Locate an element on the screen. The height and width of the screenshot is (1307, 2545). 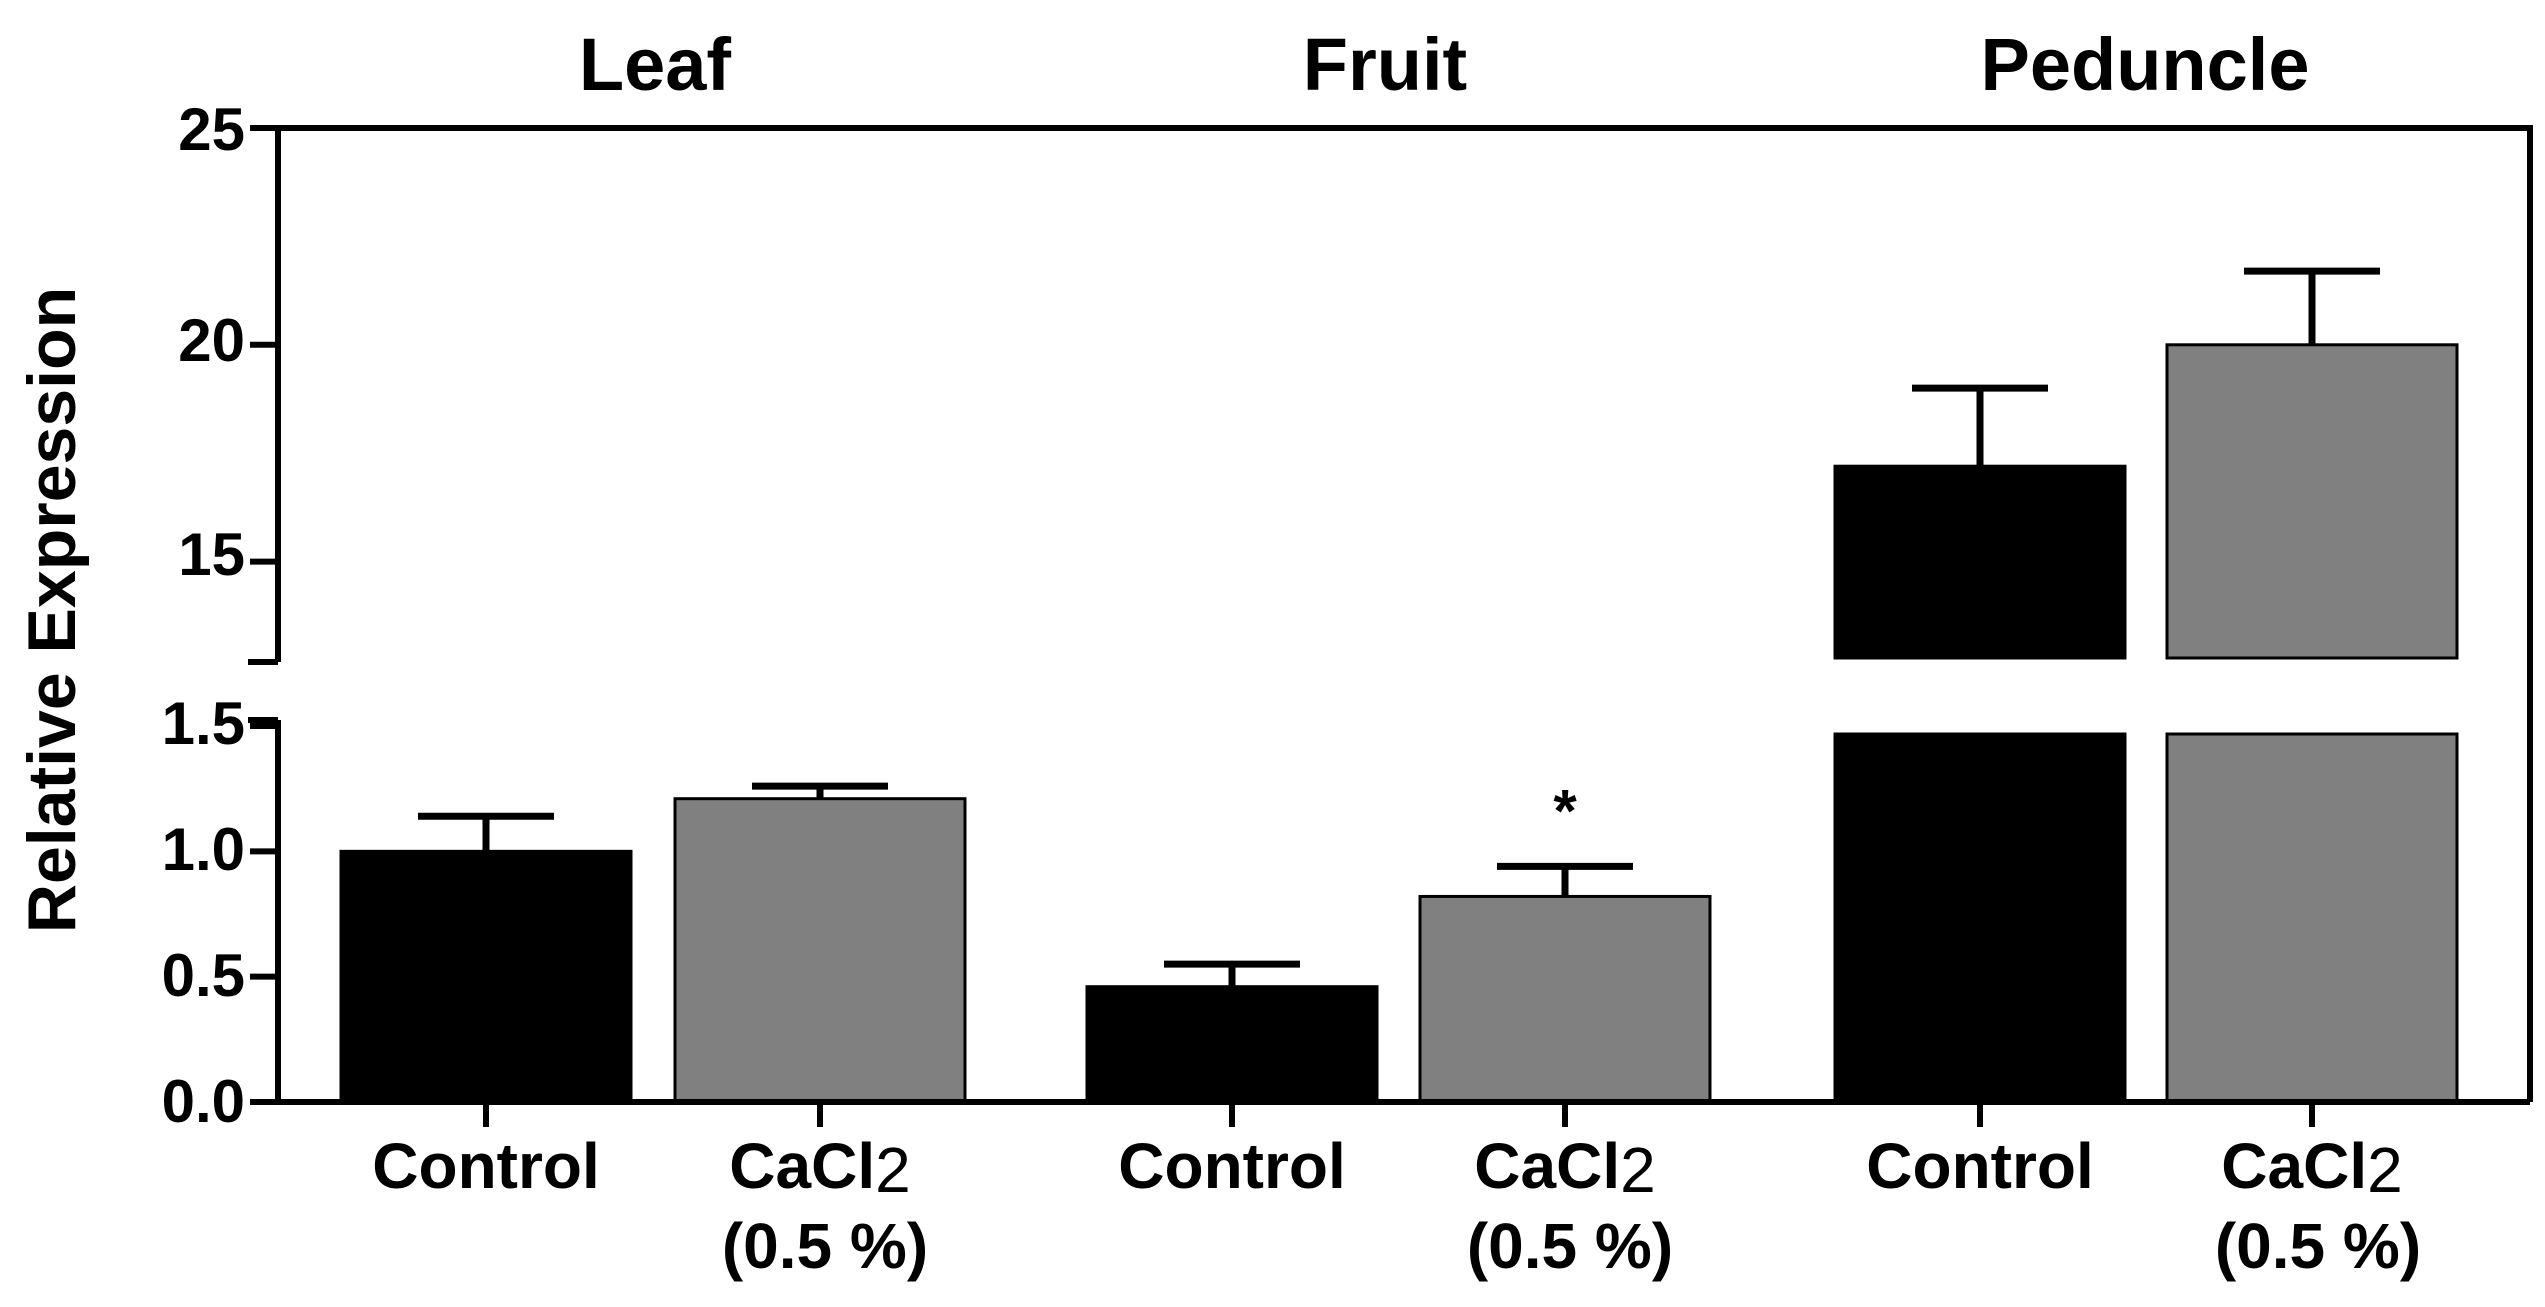
group-title-peduncle: Peduncle is located at coordinates (2145, 64).